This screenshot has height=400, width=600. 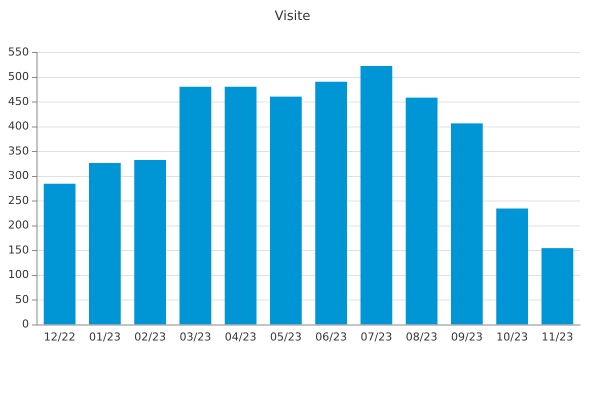 I want to click on x-tick-label: 08/23, so click(x=422, y=337).